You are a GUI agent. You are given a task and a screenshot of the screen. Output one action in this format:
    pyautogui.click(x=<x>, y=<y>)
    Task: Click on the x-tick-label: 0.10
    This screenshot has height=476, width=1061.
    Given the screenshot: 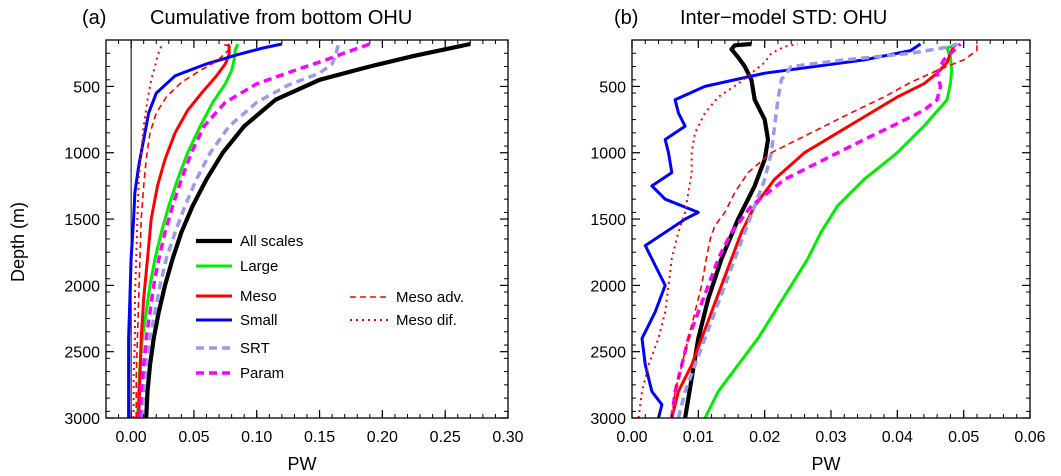 What is the action you would take?
    pyautogui.click(x=256, y=437)
    